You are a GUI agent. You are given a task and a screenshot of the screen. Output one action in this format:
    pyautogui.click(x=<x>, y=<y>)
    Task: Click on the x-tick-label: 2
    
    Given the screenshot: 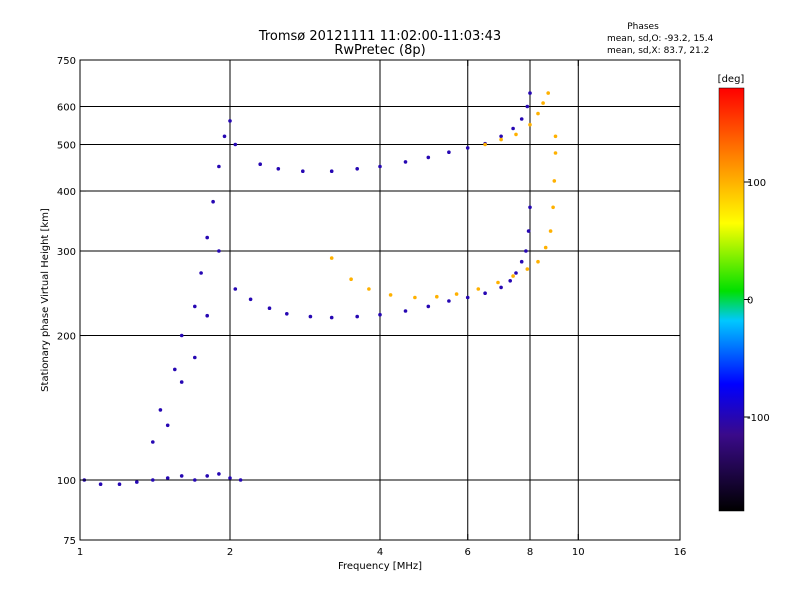 What is the action you would take?
    pyautogui.click(x=230, y=552)
    